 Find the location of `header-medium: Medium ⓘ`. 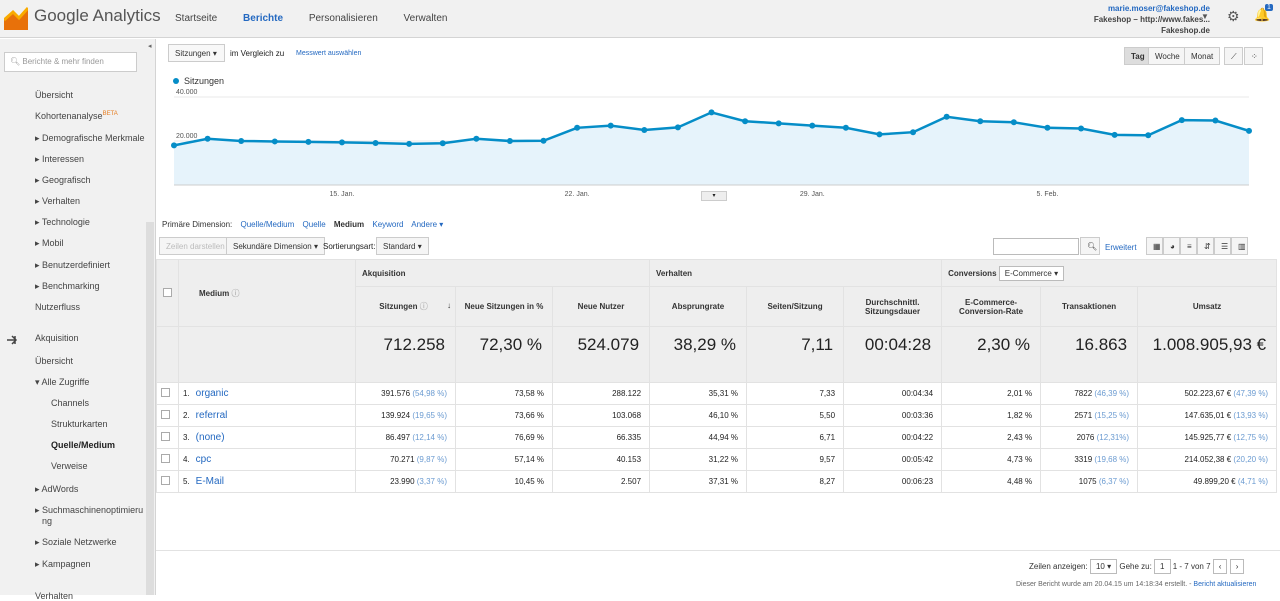

header-medium: Medium ⓘ is located at coordinates (267, 293).